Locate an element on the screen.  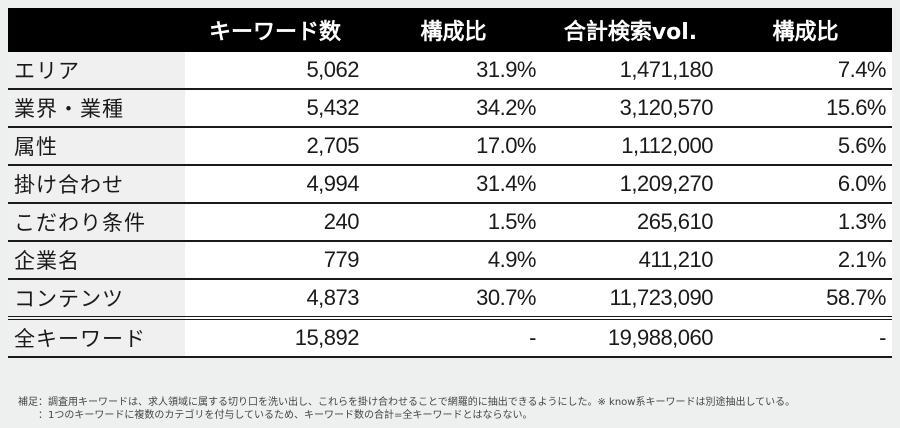
row-label: エリア is located at coordinates (96, 71).